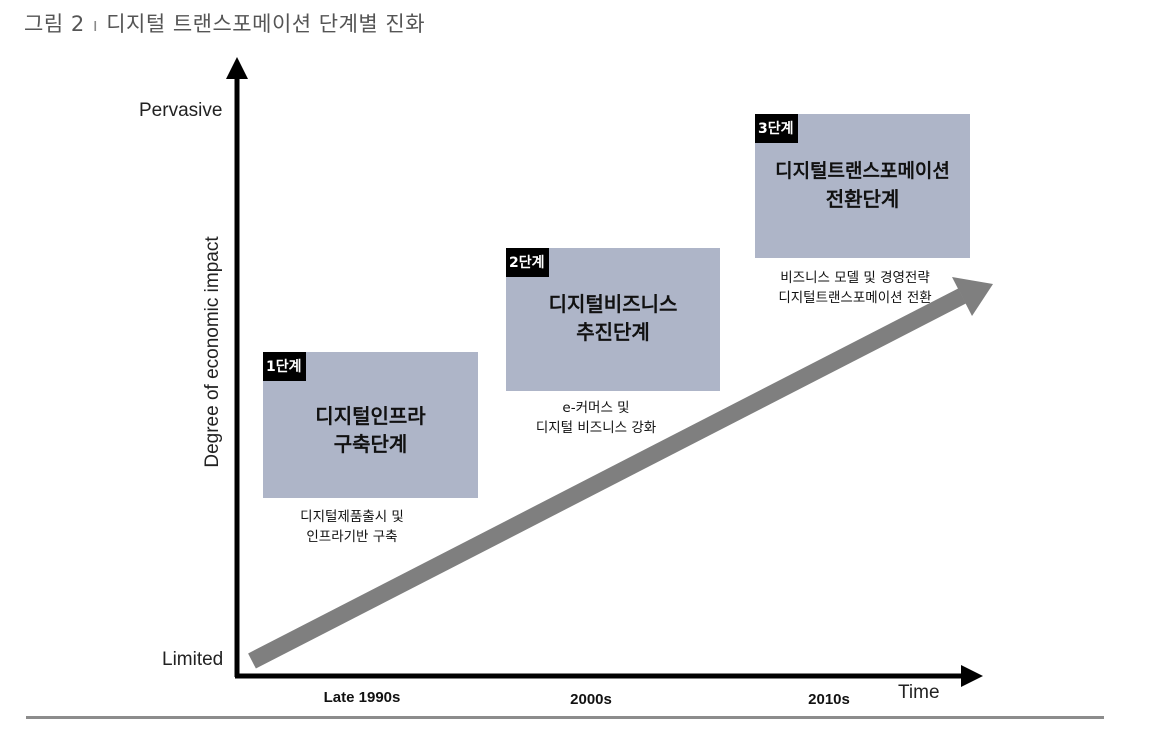  Describe the element at coordinates (95, 25) in the screenshot. I see `figure-separator: ı` at that location.